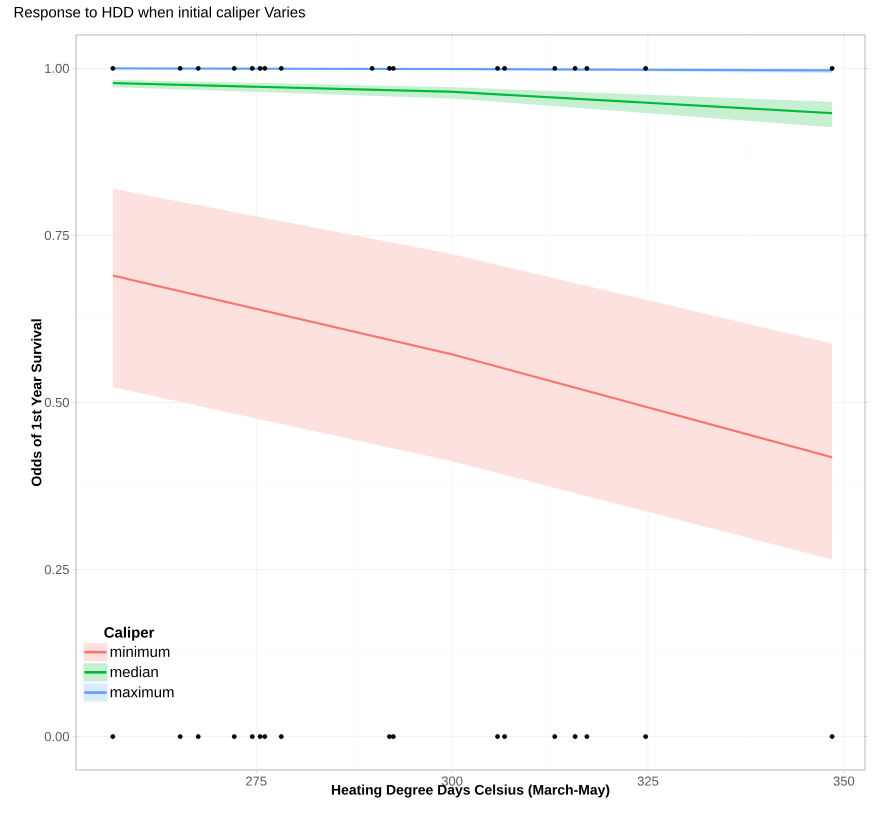 The width and height of the screenshot is (877, 822). I want to click on y-tick-label: 0.75, so click(56, 235).